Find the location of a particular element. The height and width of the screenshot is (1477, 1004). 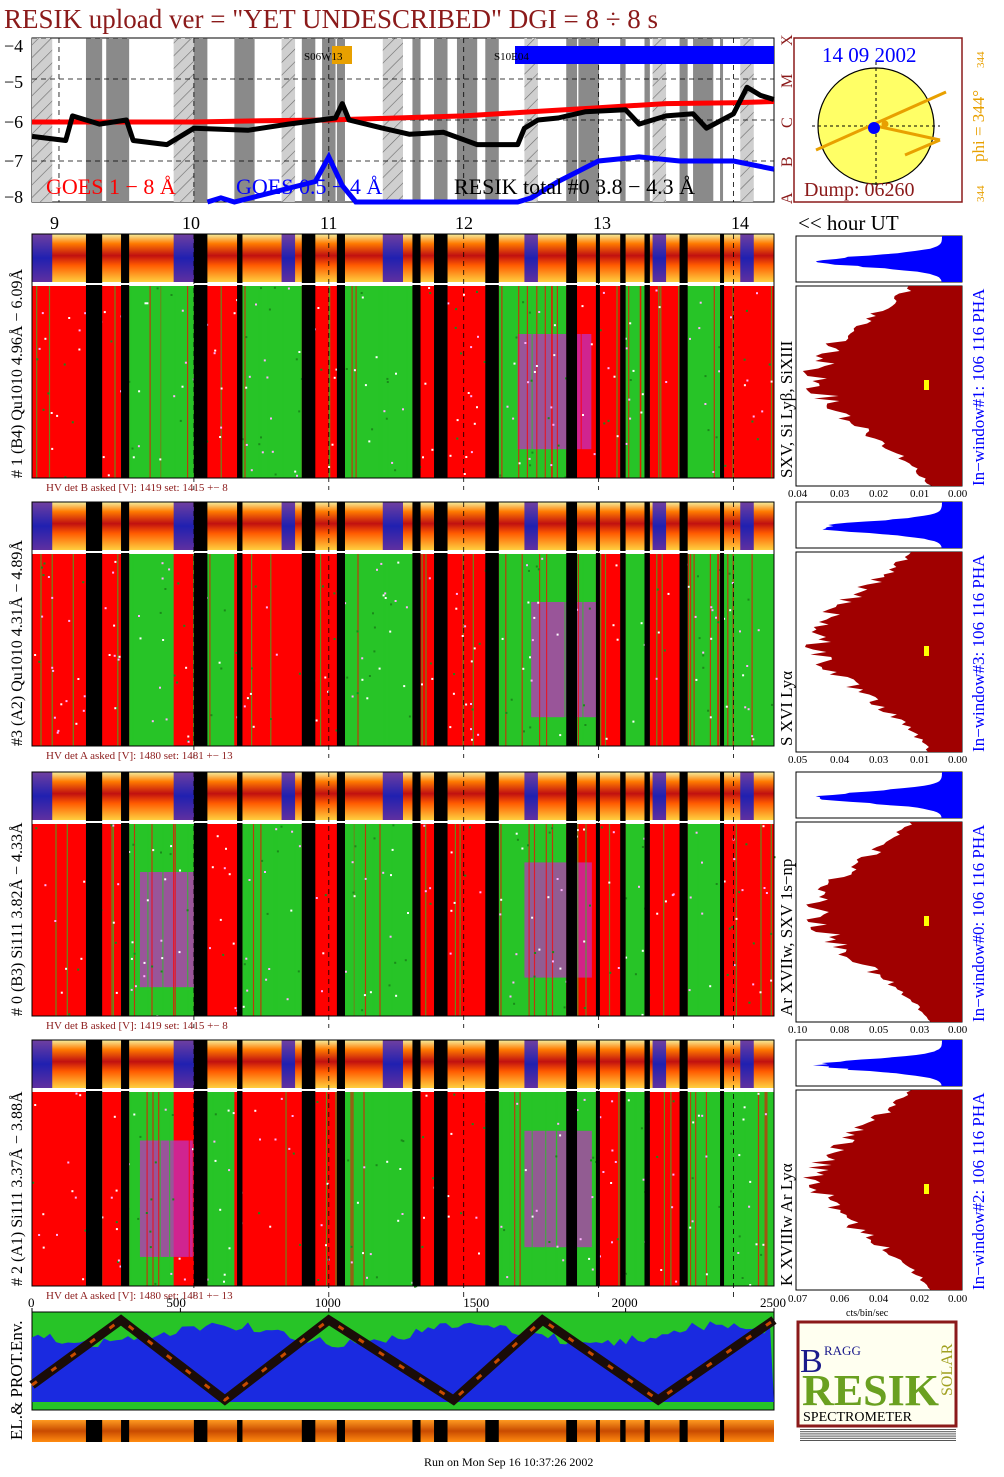

hour-tick: 11 is located at coordinates (328, 223).